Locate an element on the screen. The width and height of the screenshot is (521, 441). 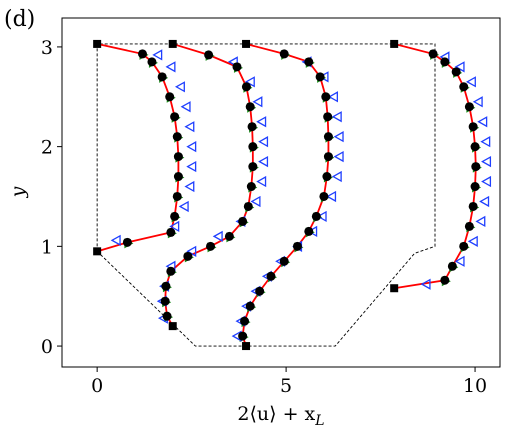
y-tick-label: 3 is located at coordinates (47, 48).